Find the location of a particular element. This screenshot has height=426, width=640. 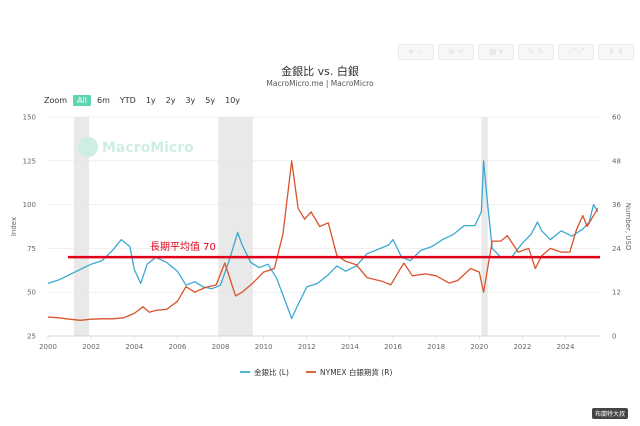

source-badge: 布蘭特大叔 is located at coordinates (609, 413).